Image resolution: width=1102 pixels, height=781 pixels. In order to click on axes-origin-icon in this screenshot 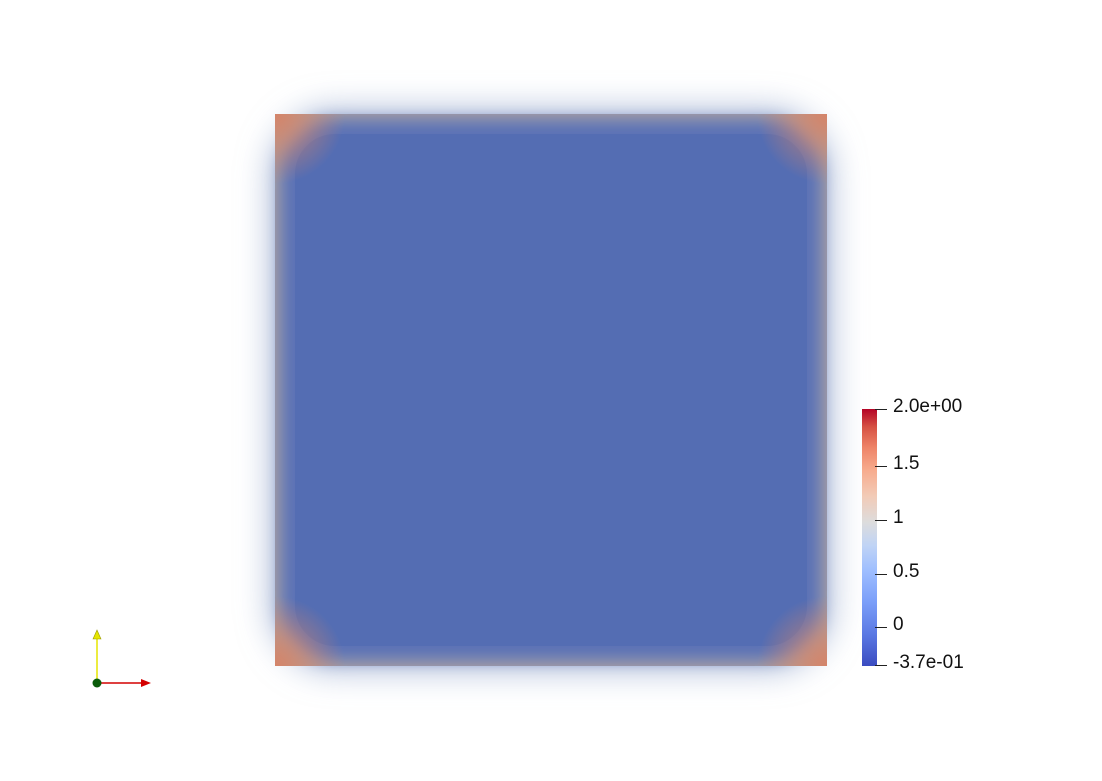, I will do `click(97, 683)`.